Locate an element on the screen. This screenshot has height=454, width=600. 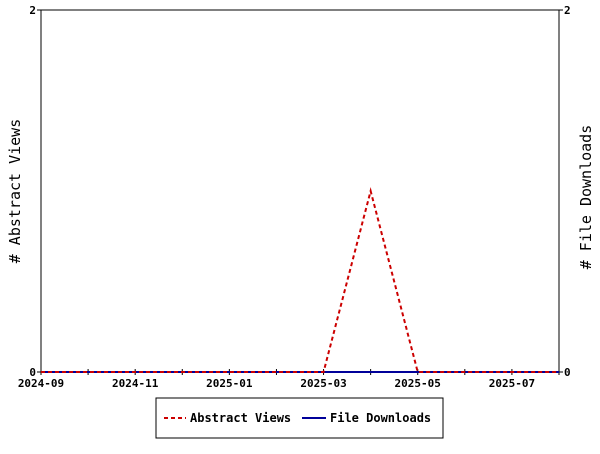
y-axis-left-title: # Abstract Views is located at coordinates (15, 191).